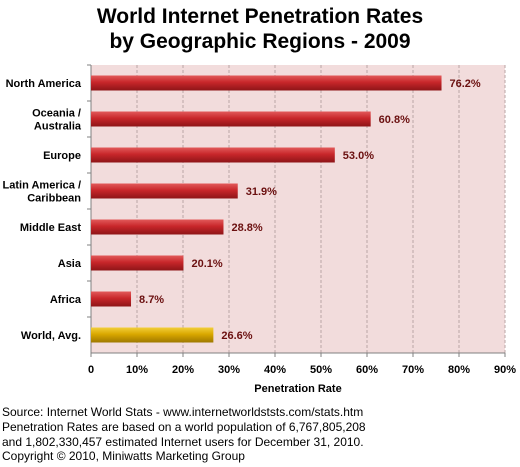  Describe the element at coordinates (367, 370) in the screenshot. I see `x-tick-label: 60%` at that location.